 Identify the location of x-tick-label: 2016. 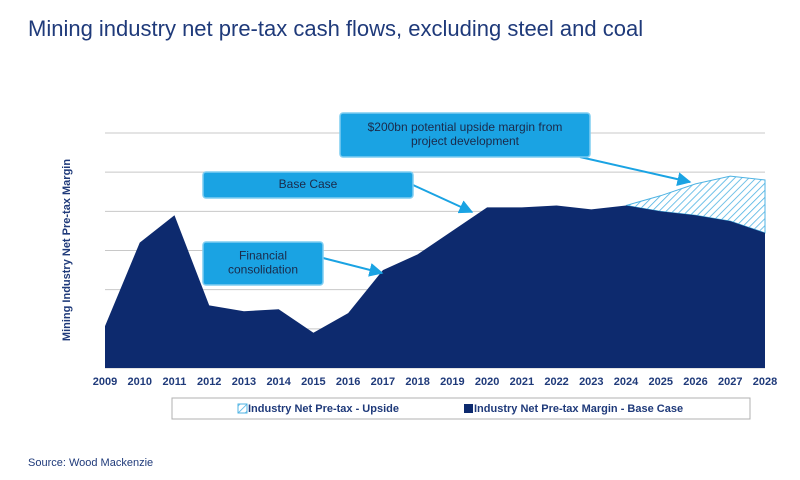
(348, 382).